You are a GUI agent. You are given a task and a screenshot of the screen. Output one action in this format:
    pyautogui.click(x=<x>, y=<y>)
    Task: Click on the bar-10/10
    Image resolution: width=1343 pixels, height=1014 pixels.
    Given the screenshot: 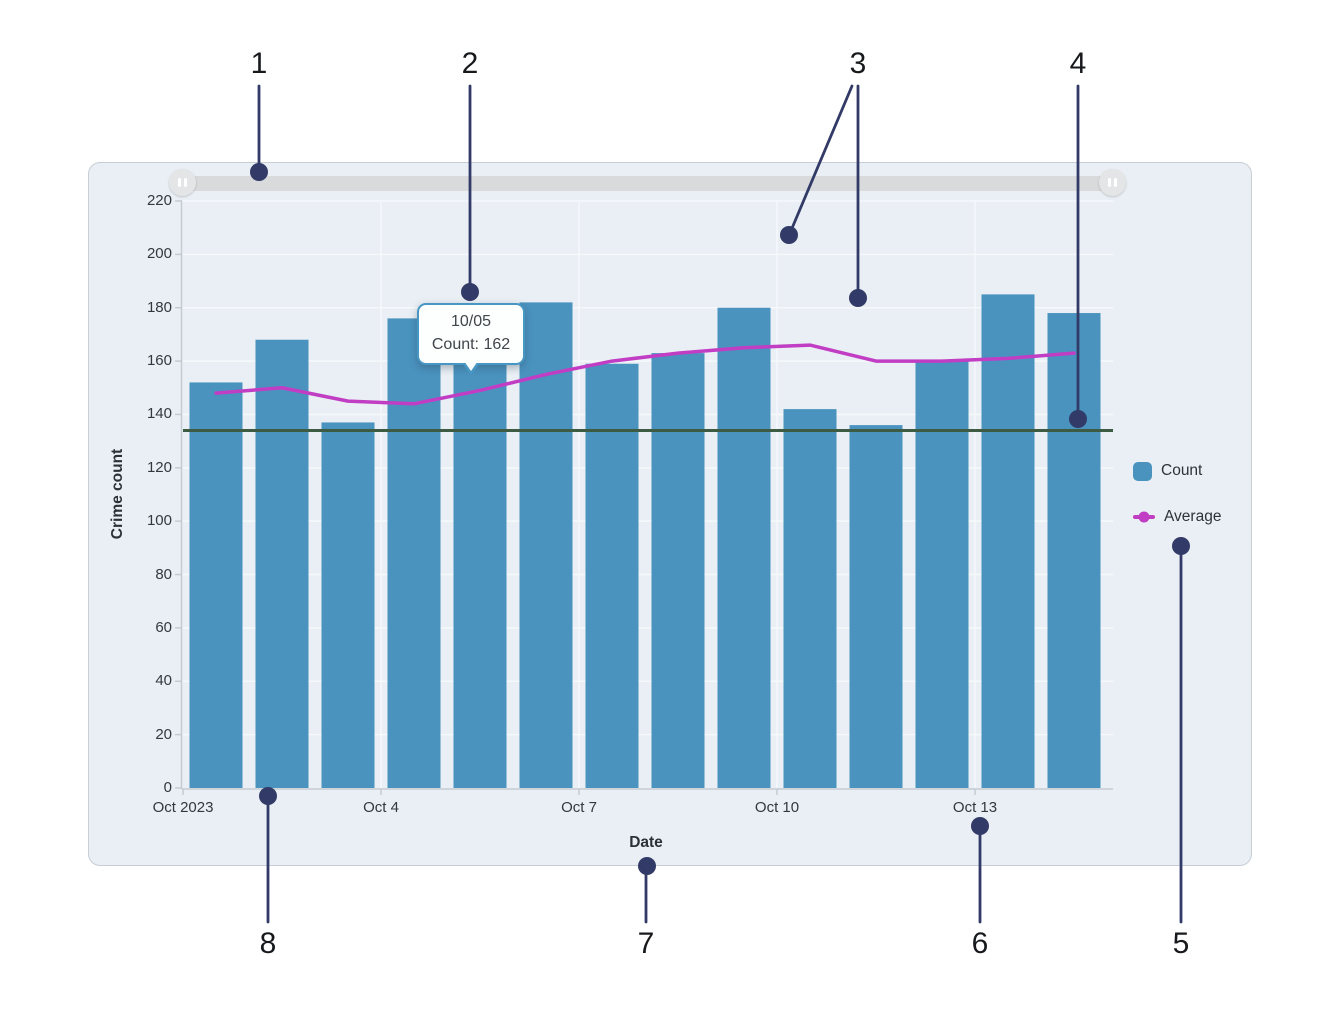 What is the action you would take?
    pyautogui.click(x=810, y=598)
    